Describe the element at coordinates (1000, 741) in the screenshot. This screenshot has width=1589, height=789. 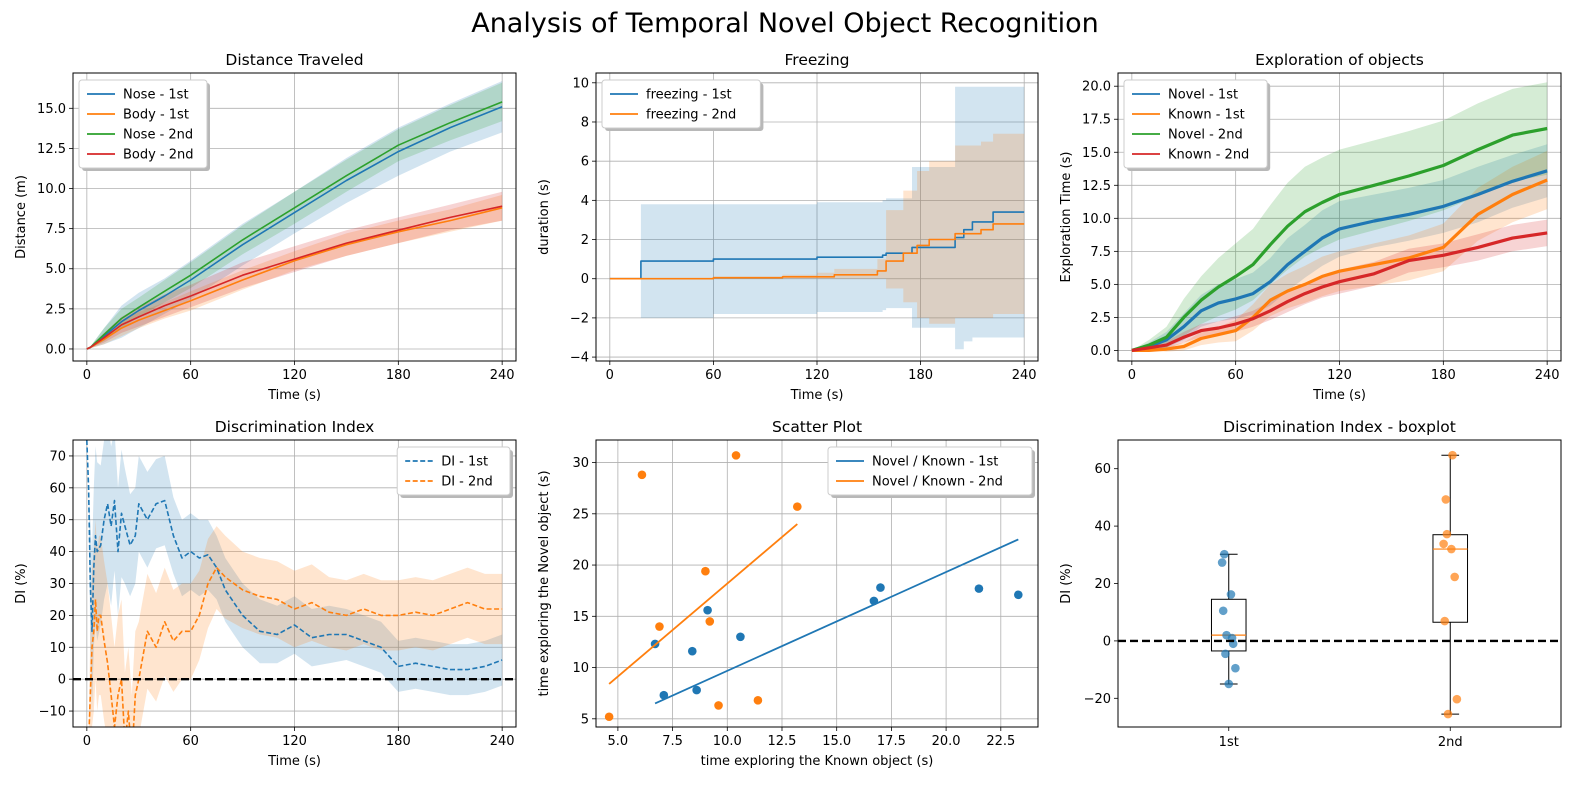
I see `x-tick-label: 22.5` at that location.